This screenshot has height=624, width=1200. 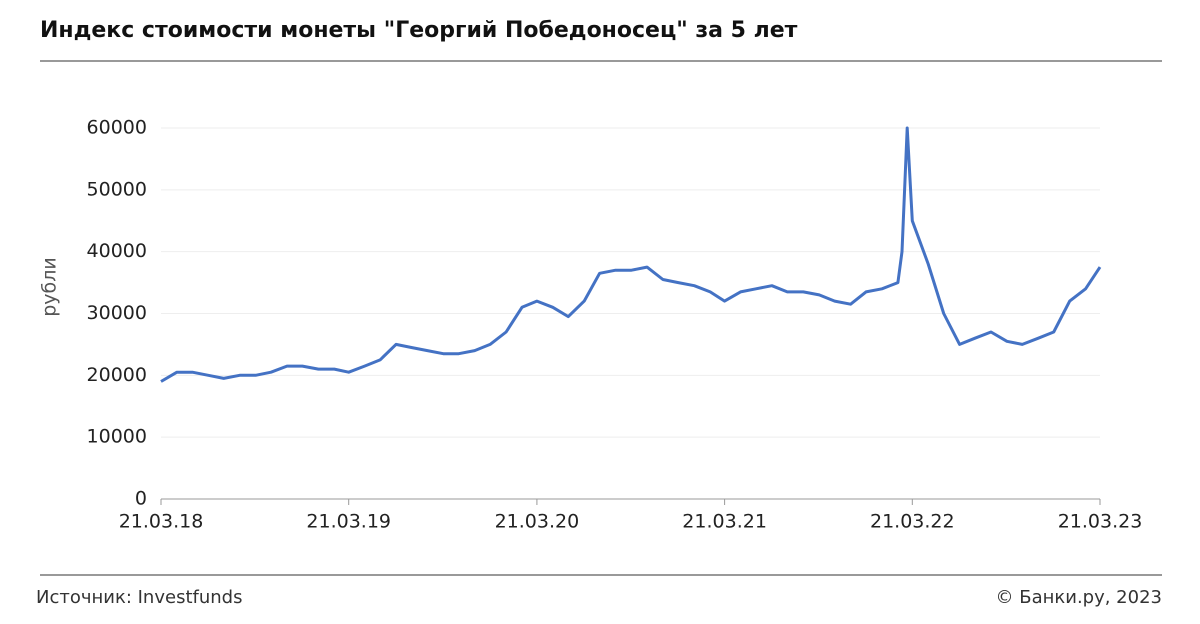 What do you see at coordinates (117, 189) in the screenshot?
I see `y-tick-label: 50000` at bounding box center [117, 189].